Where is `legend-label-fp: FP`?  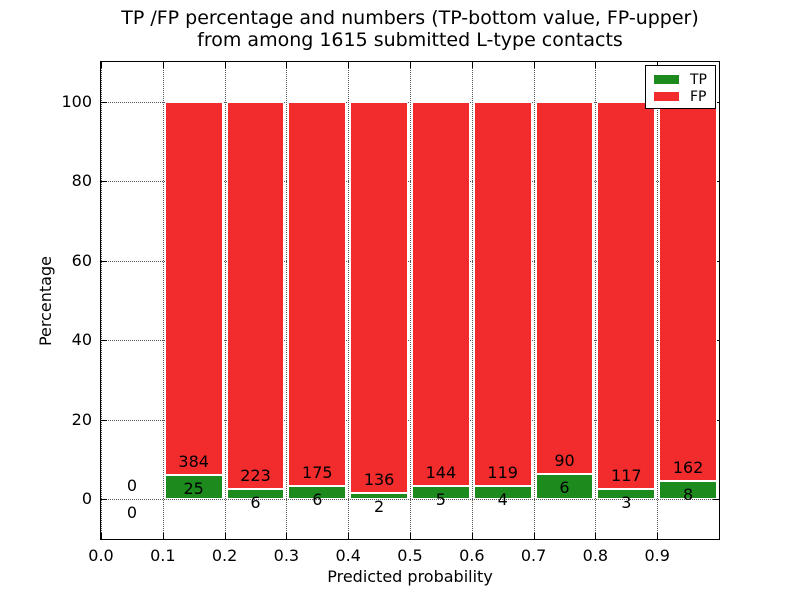
legend-label-fp: FP is located at coordinates (698, 96).